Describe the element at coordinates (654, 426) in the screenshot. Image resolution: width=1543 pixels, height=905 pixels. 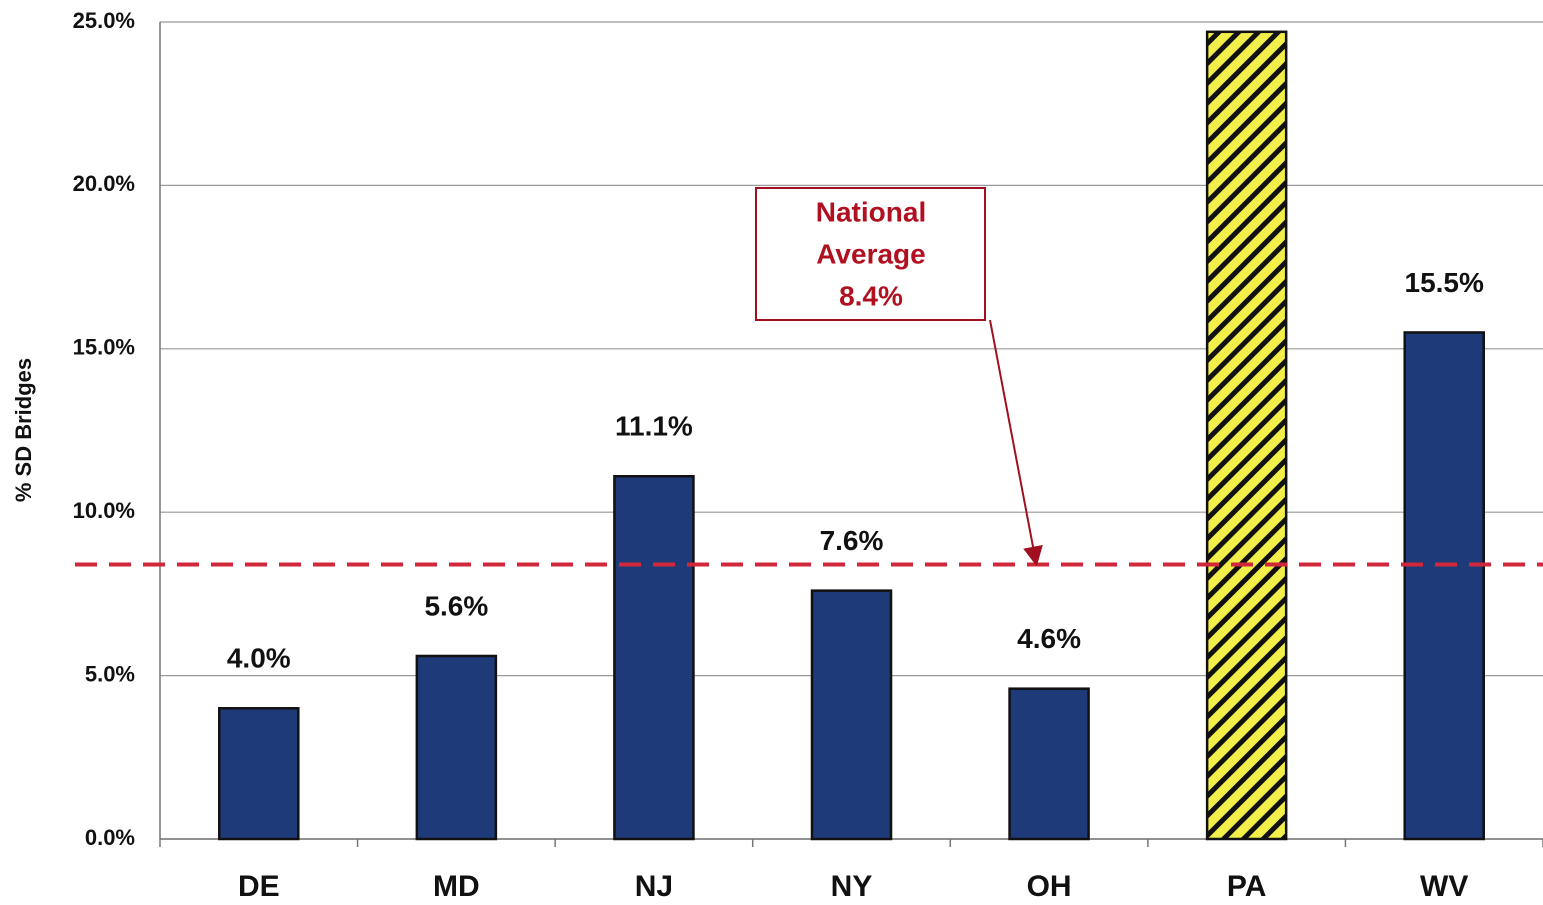
I see `value-label: 11.1%` at that location.